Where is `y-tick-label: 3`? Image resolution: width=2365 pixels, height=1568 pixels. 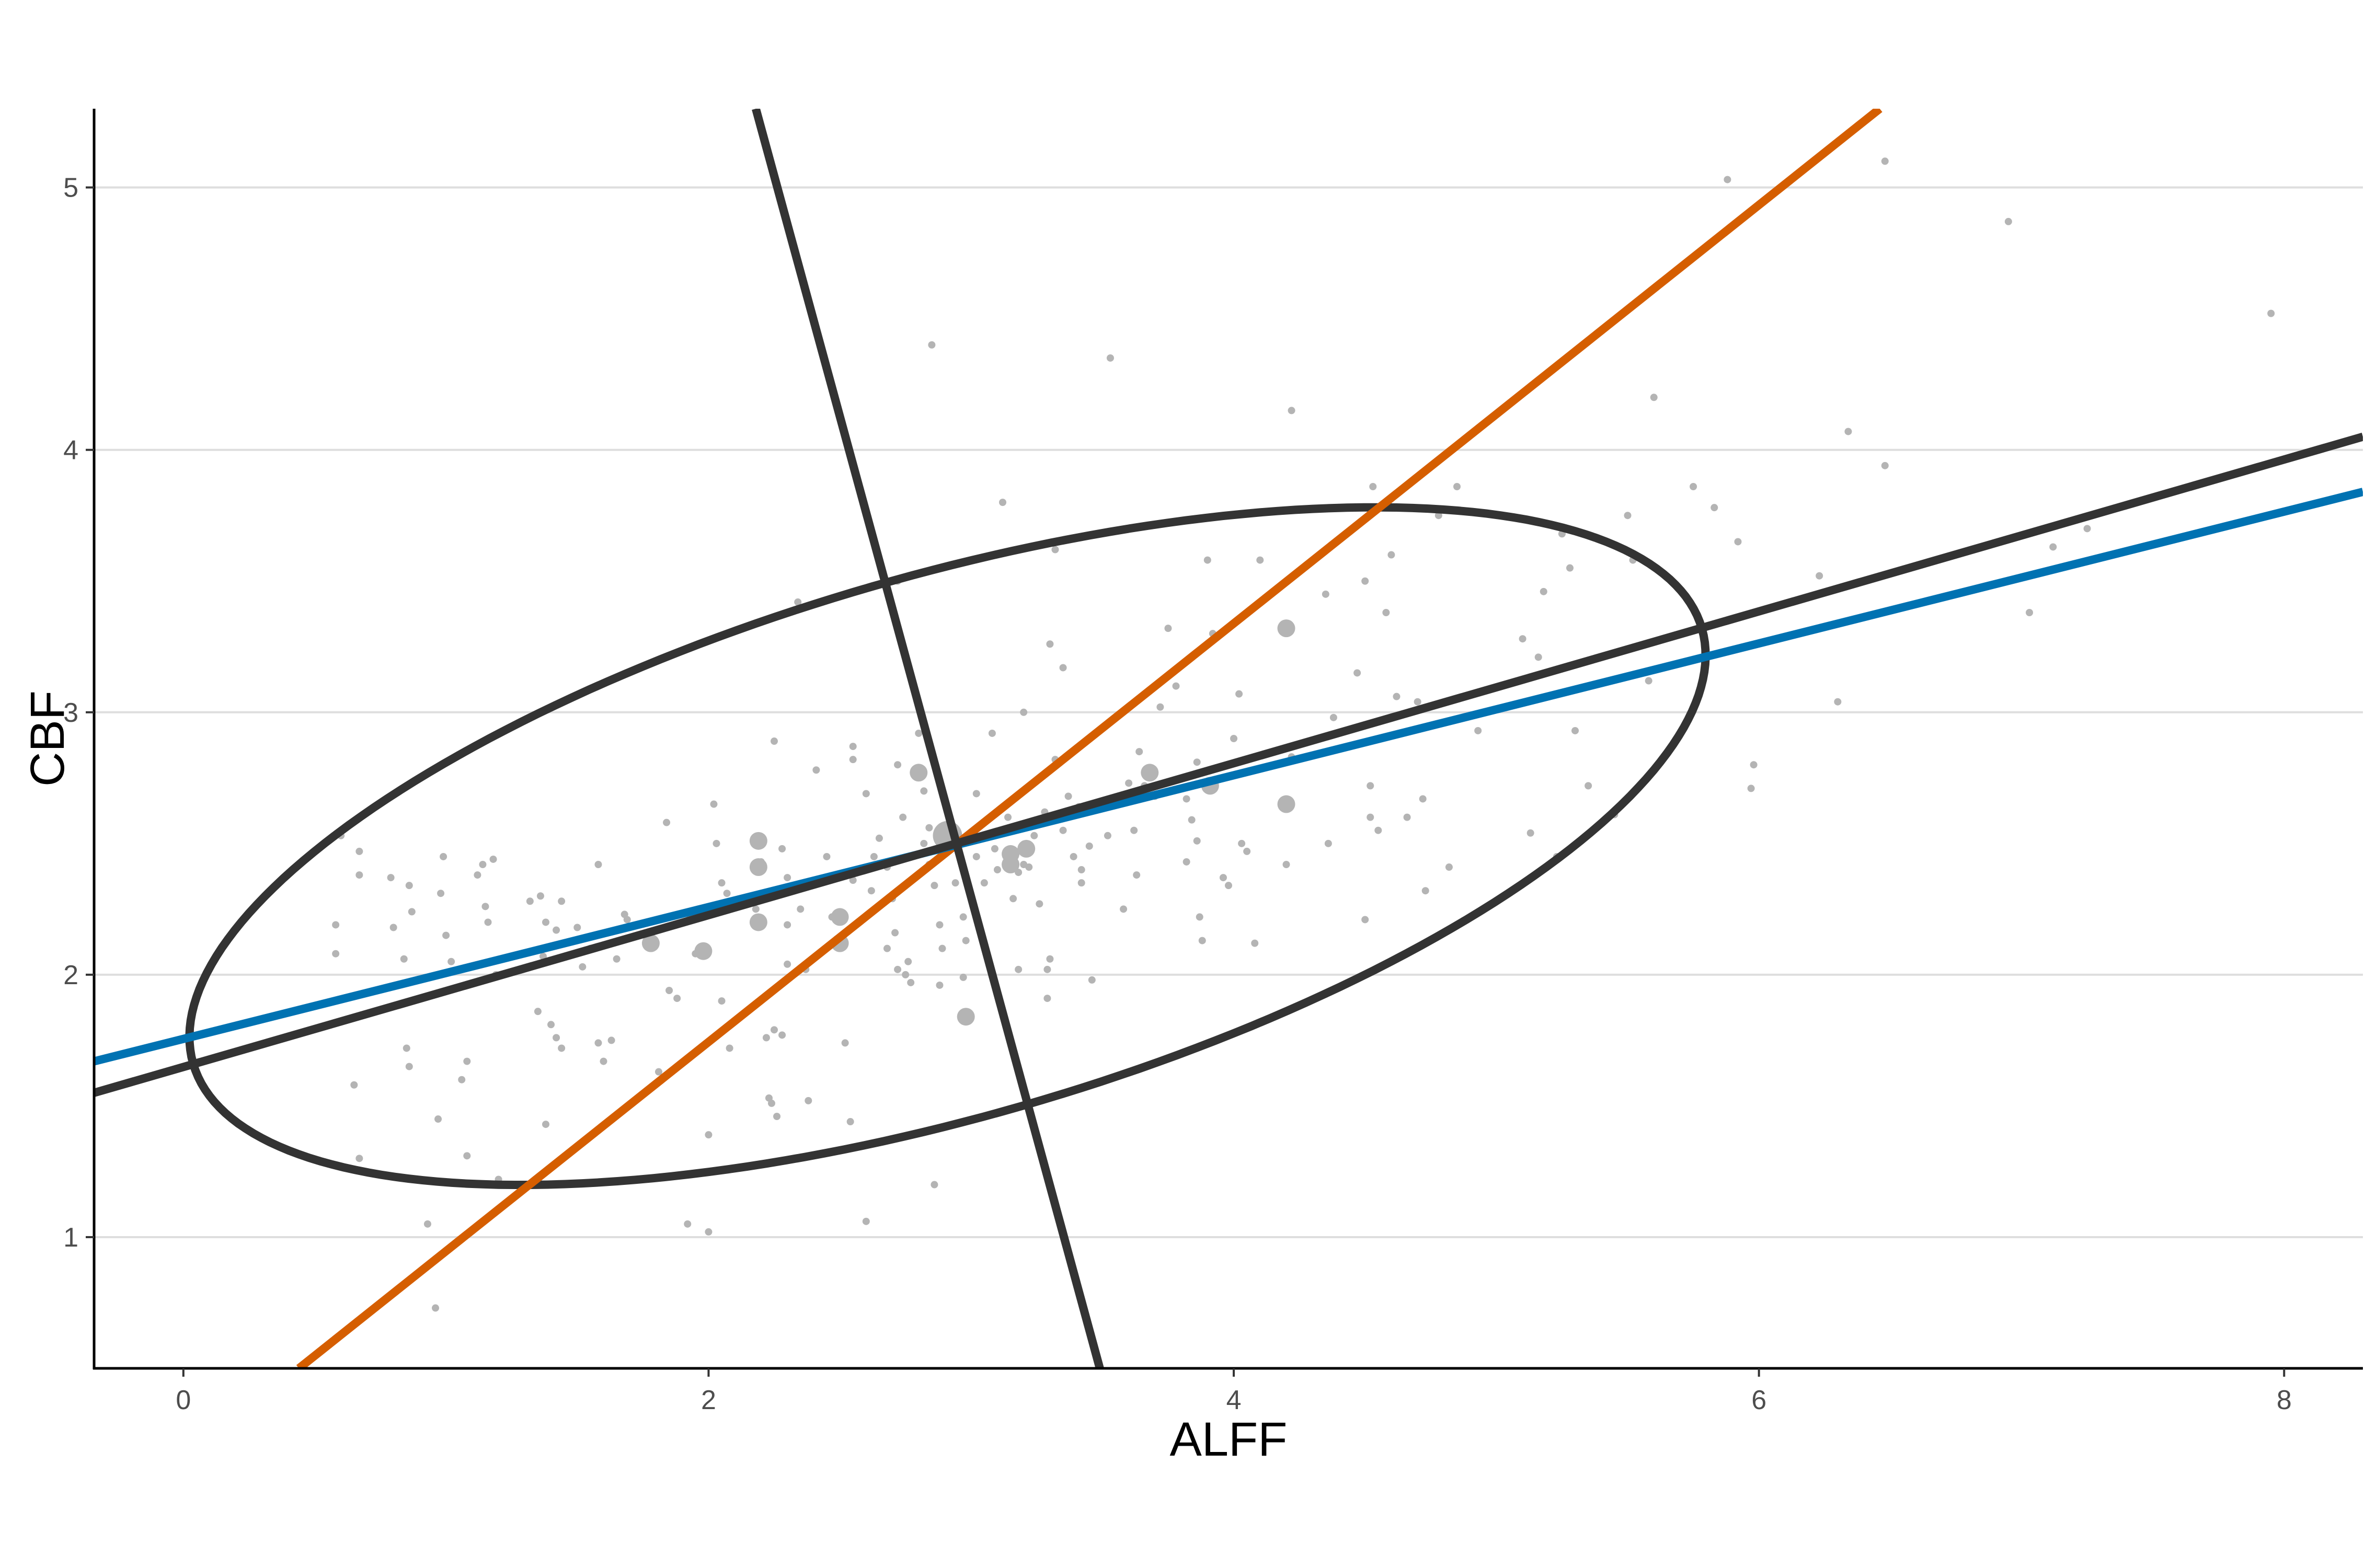 y-tick-label: 3 is located at coordinates (70, 713).